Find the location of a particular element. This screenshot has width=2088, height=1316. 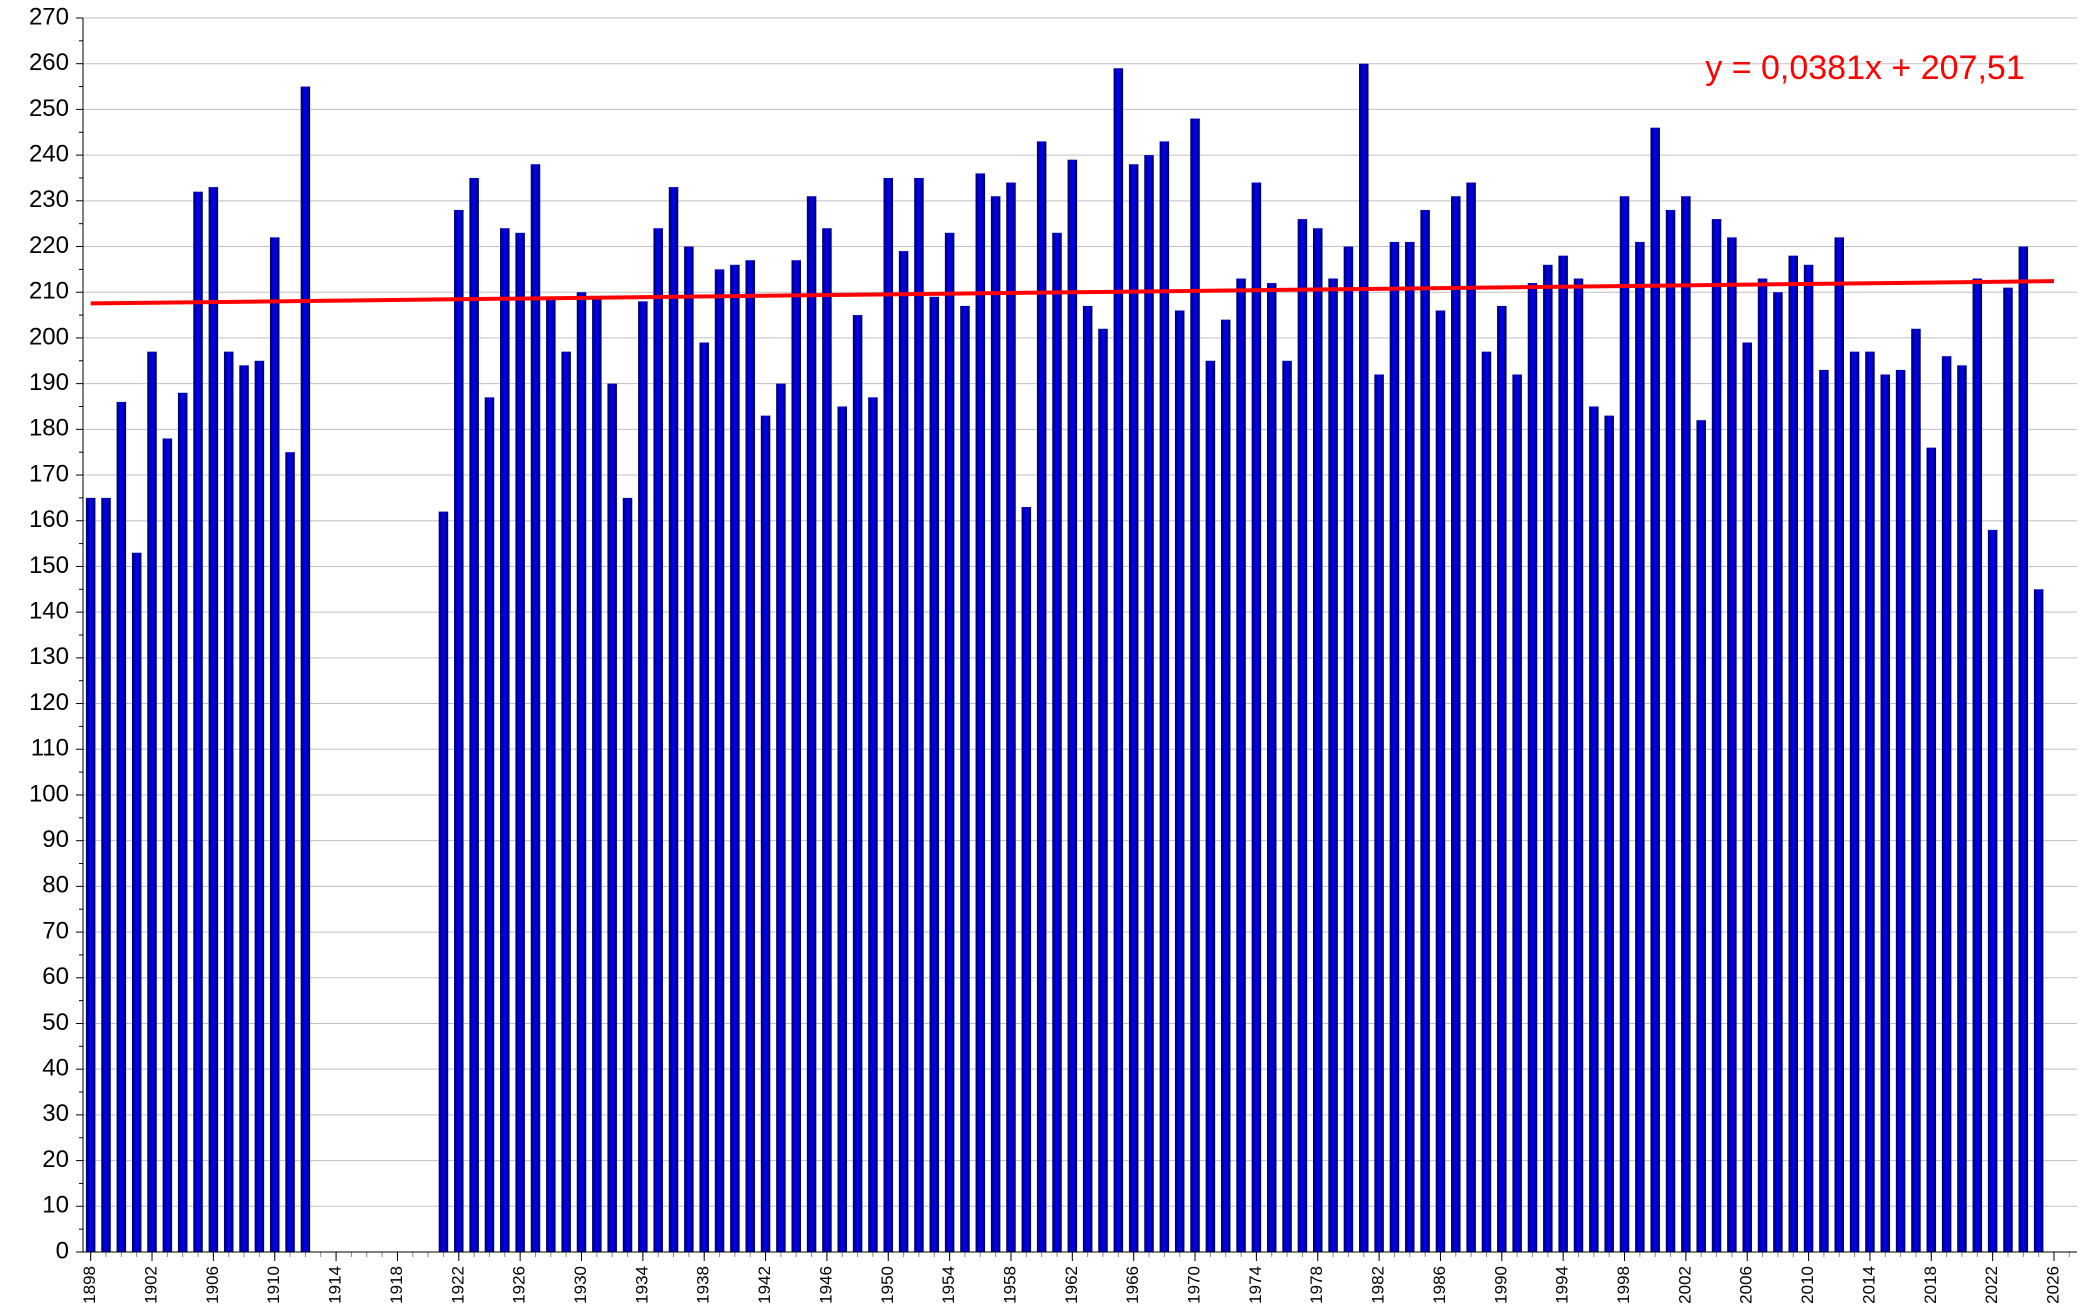

x-tick-label: 2018 is located at coordinates (1930, 1285).